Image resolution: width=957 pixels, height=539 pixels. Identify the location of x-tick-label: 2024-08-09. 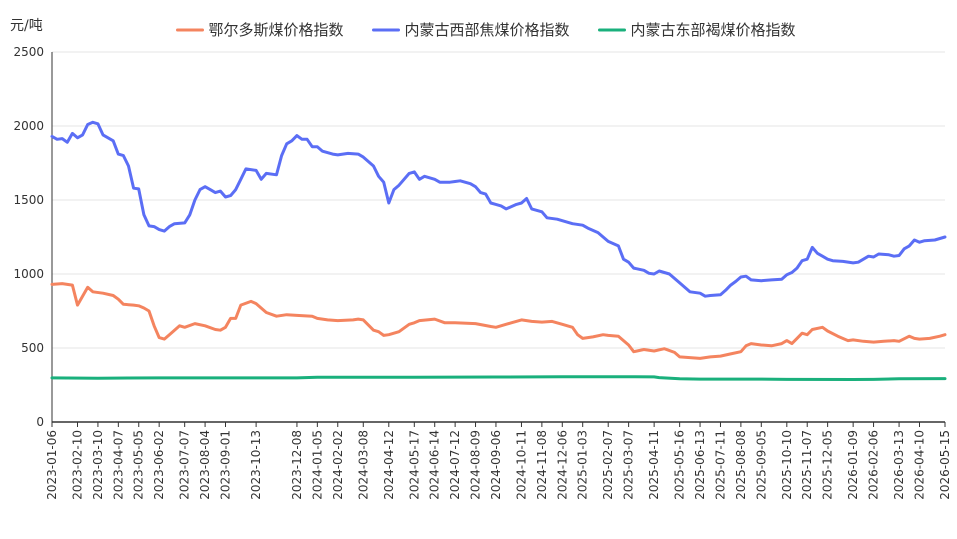
(476, 465).